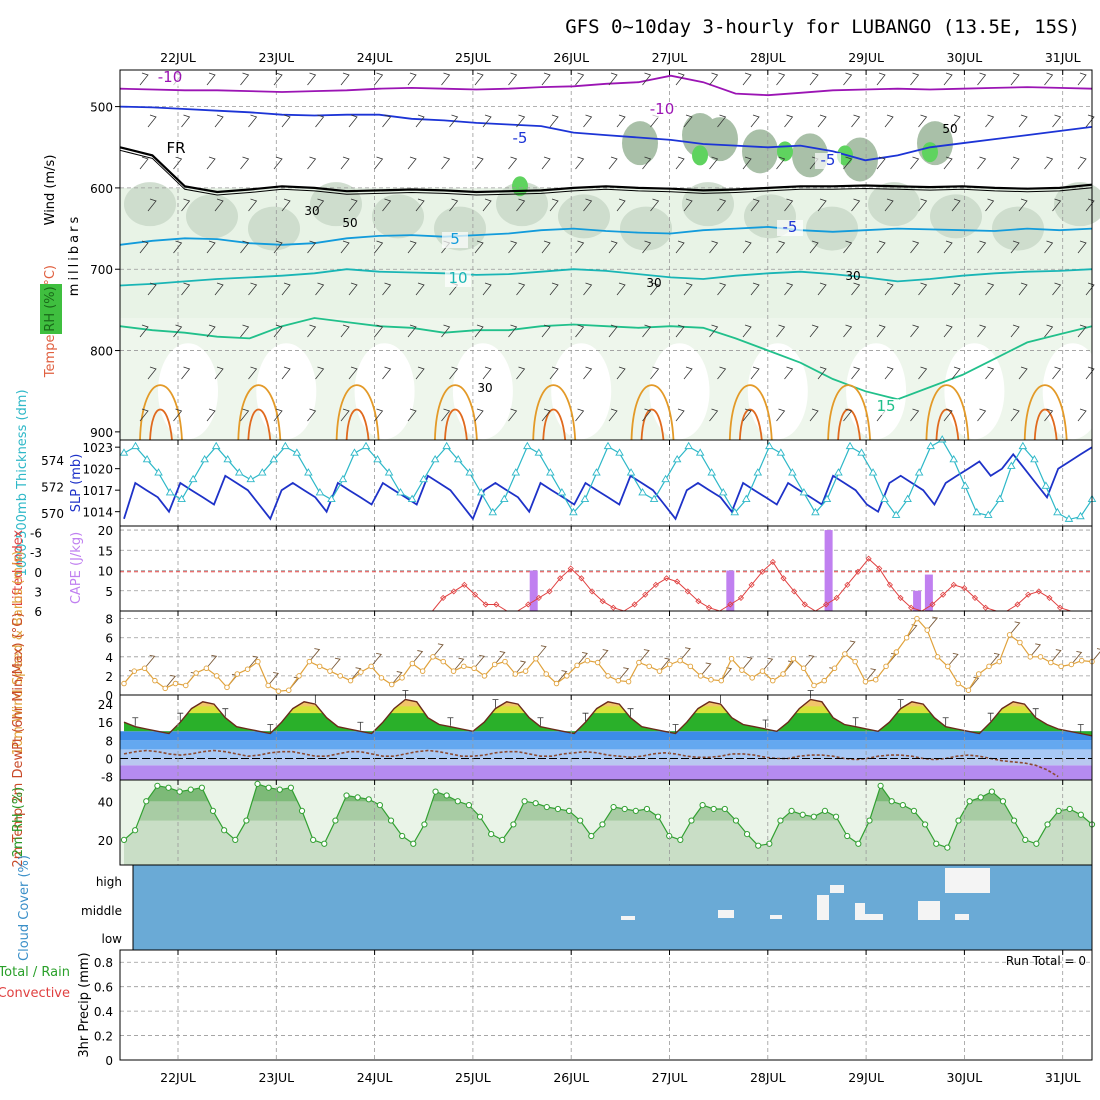 The width and height of the screenshot is (1100, 1100). Describe the element at coordinates (109, 696) in the screenshot. I see `wind-tick-label: 0` at that location.